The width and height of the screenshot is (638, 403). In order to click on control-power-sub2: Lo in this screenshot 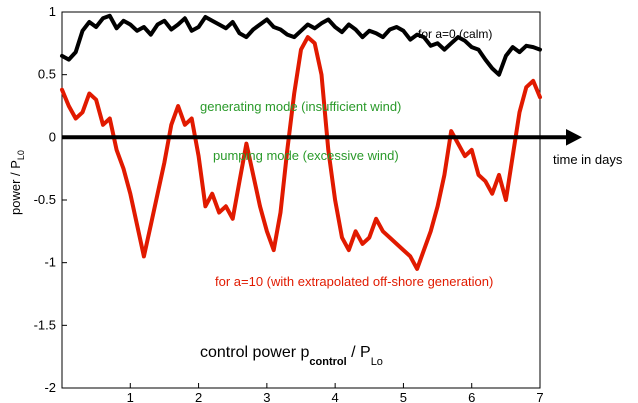, I will do `click(377, 362)`.